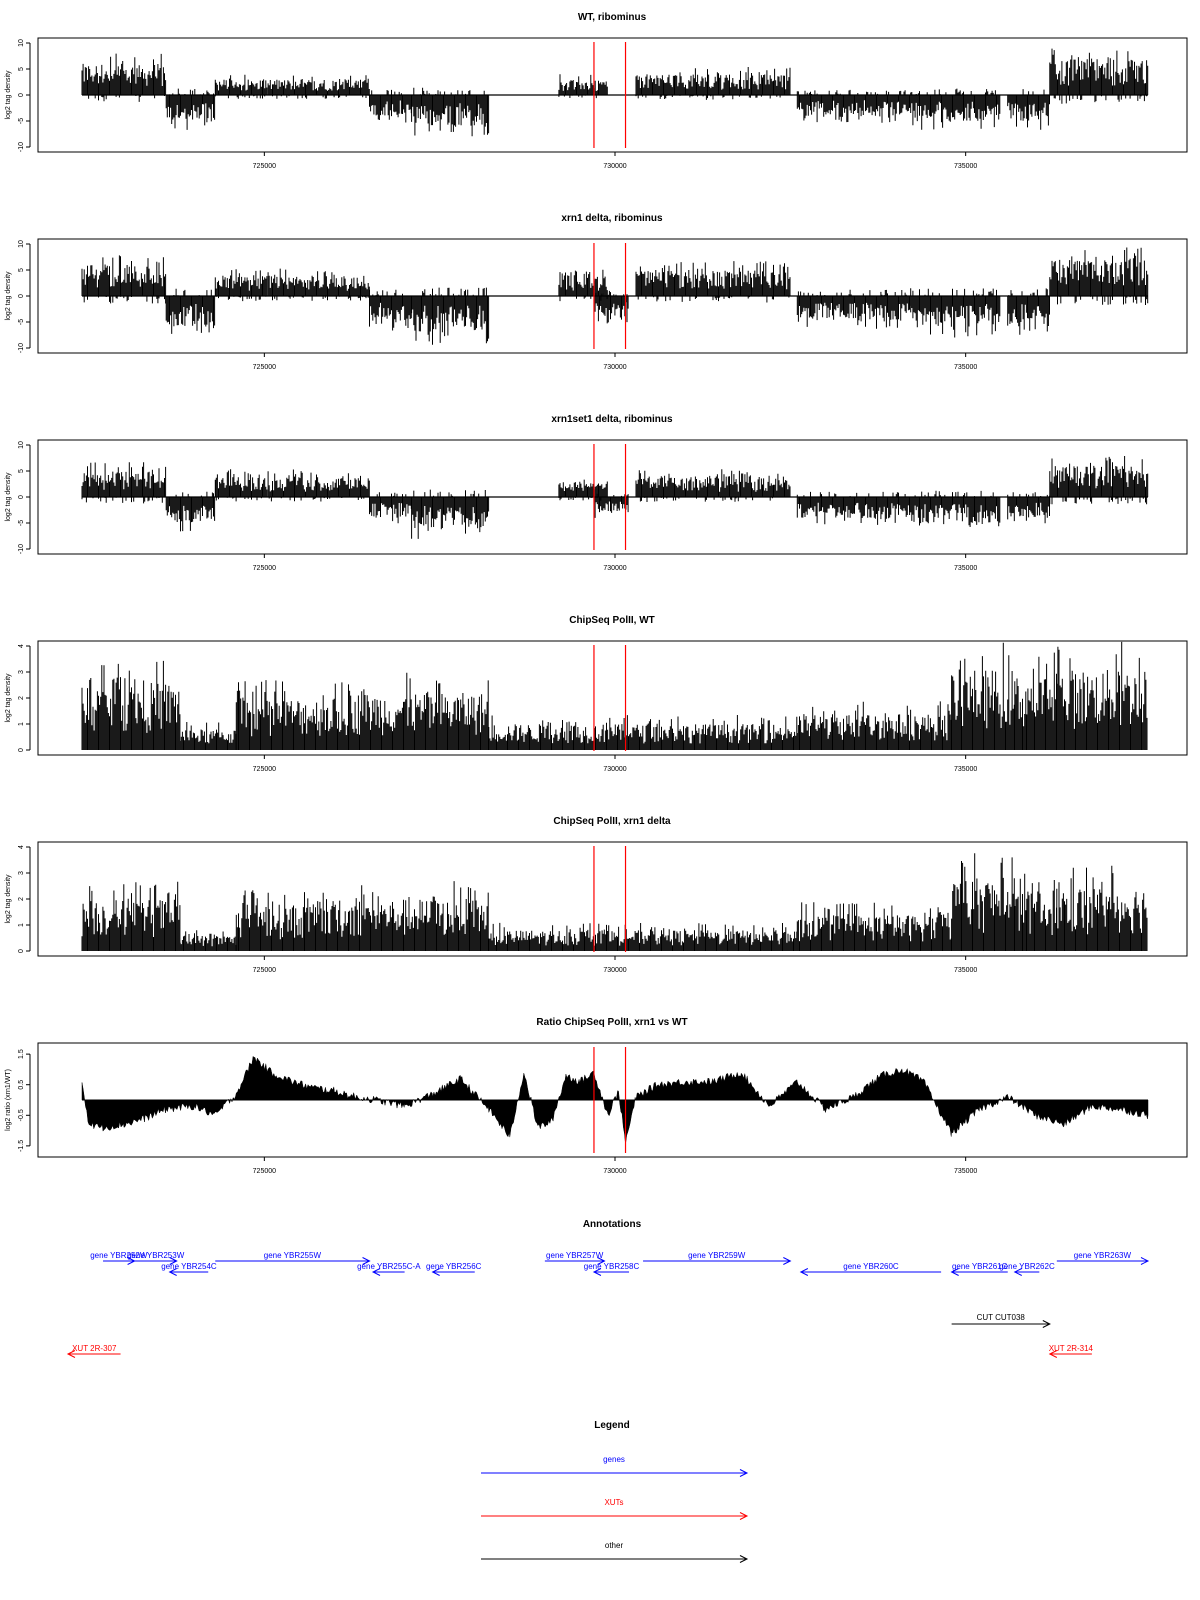 Image resolution: width=1200 pixels, height=1600 pixels. I want to click on legend-label: genes, so click(614, 1459).